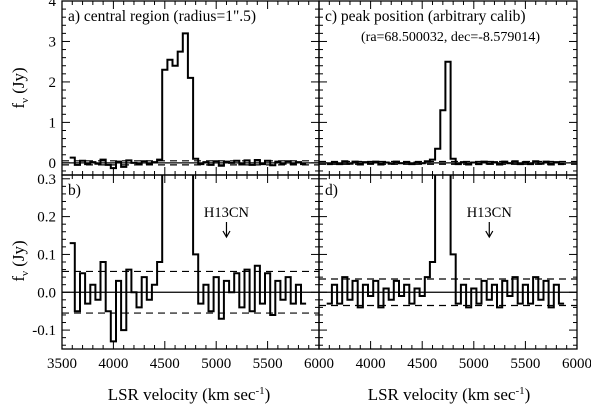 The width and height of the screenshot is (591, 410). What do you see at coordinates (216, 364) in the screenshot?
I see `xtick-label-b-5000: 5000` at bounding box center [216, 364].